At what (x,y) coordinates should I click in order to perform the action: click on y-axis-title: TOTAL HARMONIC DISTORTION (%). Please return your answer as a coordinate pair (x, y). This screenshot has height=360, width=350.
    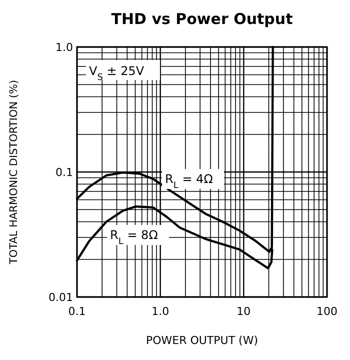
    Looking at the image, I should click on (14, 173).